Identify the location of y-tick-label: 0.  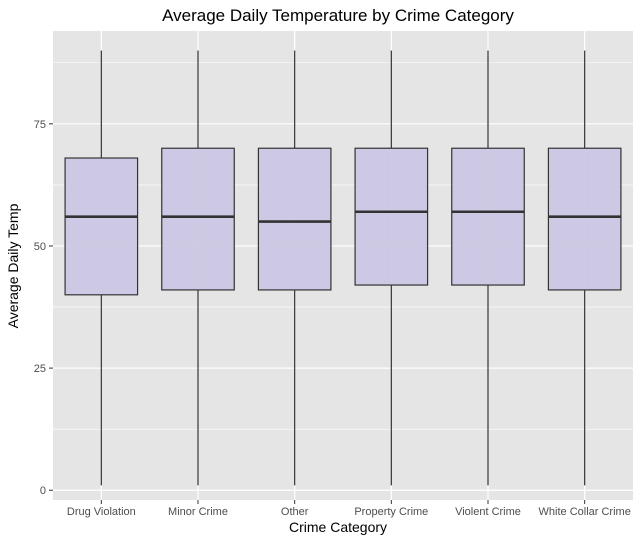
(43, 491).